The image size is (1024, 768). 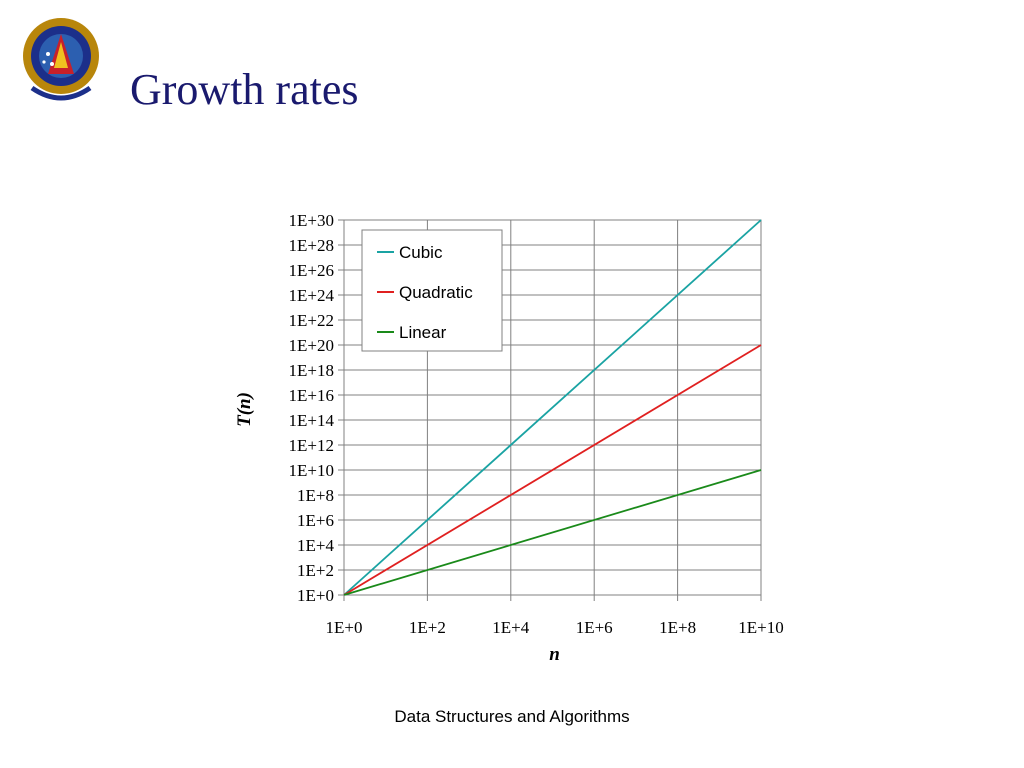 What do you see at coordinates (677, 627) in the screenshot?
I see `x-tick-label: 1E+8` at bounding box center [677, 627].